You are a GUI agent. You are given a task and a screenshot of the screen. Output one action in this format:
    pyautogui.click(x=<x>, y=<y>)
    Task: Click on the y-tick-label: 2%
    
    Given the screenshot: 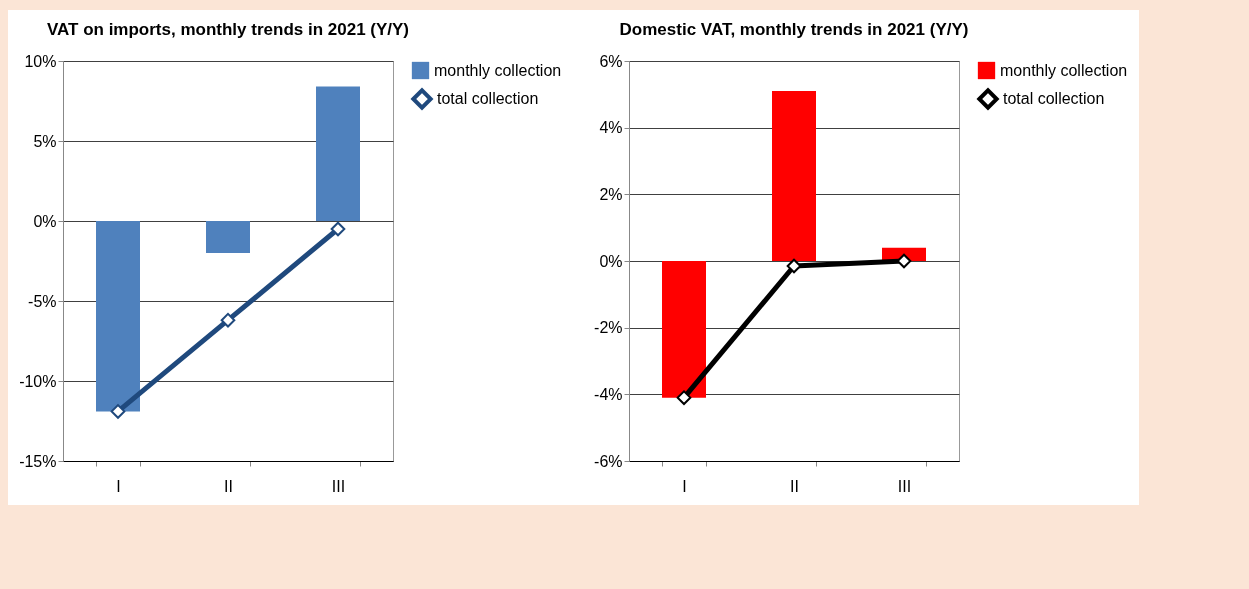 What is the action you would take?
    pyautogui.click(x=611, y=194)
    